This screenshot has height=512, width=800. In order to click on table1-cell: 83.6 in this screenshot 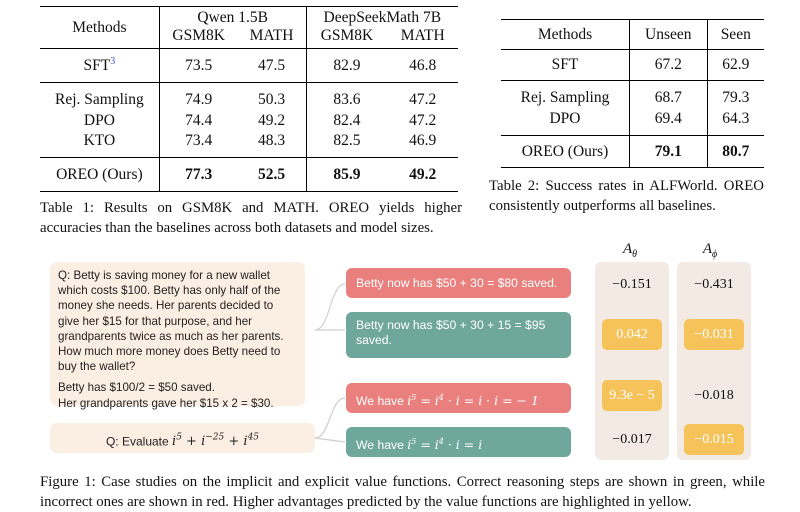, I will do `click(346, 96)`.